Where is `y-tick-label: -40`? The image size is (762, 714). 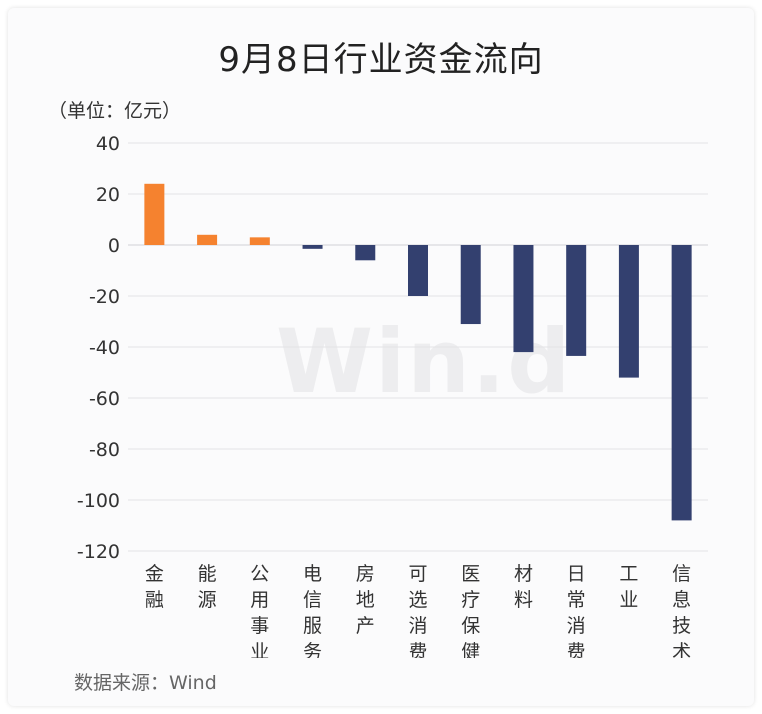 y-tick-label: -40 is located at coordinates (104, 348).